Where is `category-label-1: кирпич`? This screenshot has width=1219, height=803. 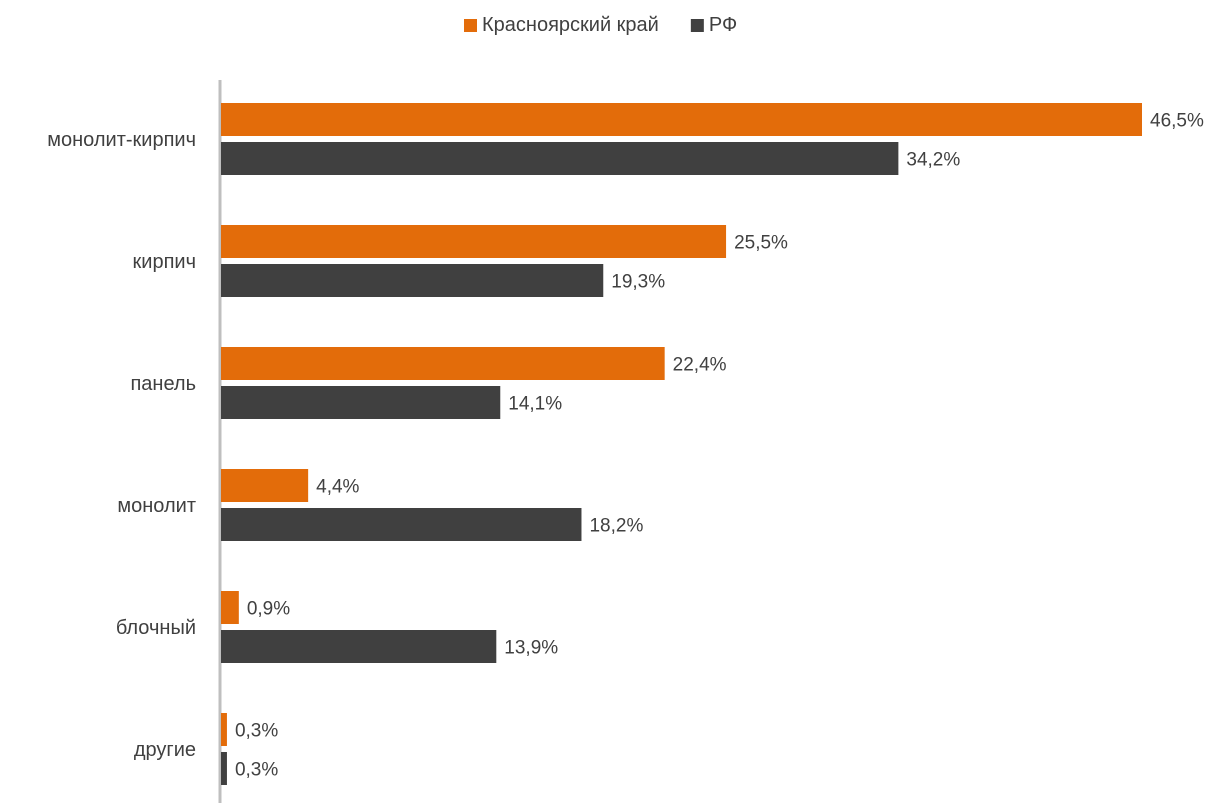
category-label-1: кирпич is located at coordinates (164, 262).